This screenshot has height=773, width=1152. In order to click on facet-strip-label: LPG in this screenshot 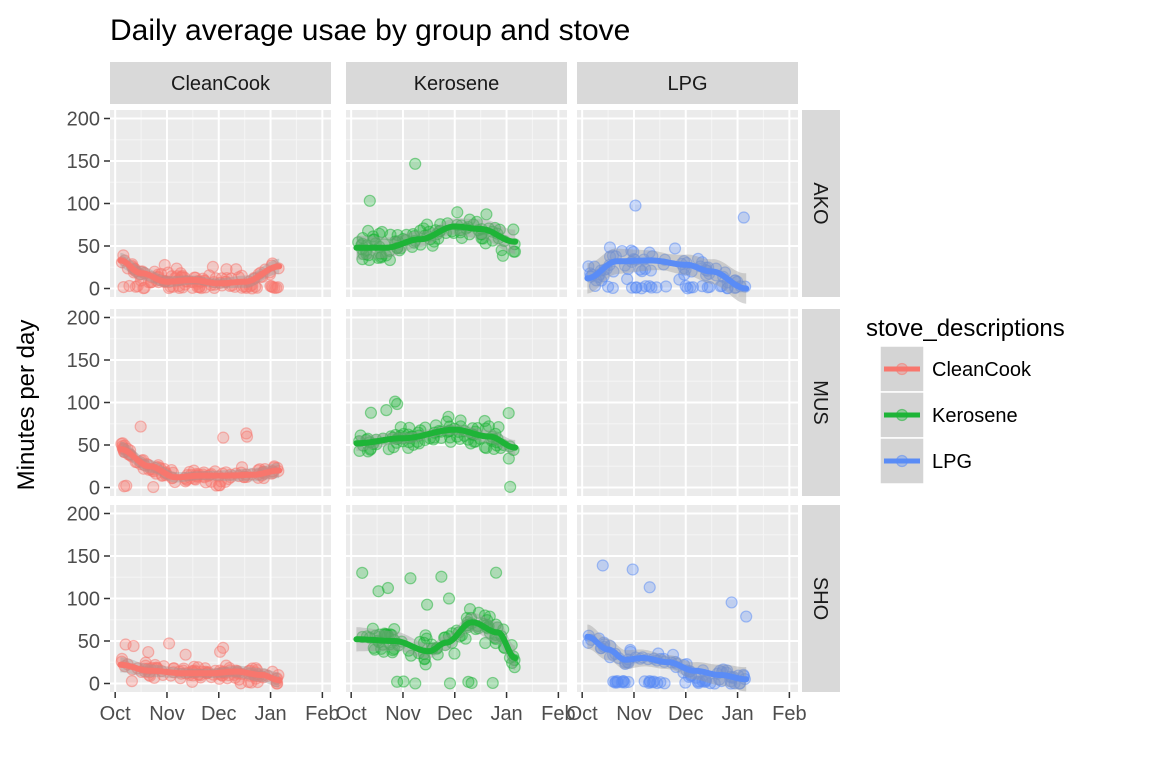, I will do `click(687, 84)`.